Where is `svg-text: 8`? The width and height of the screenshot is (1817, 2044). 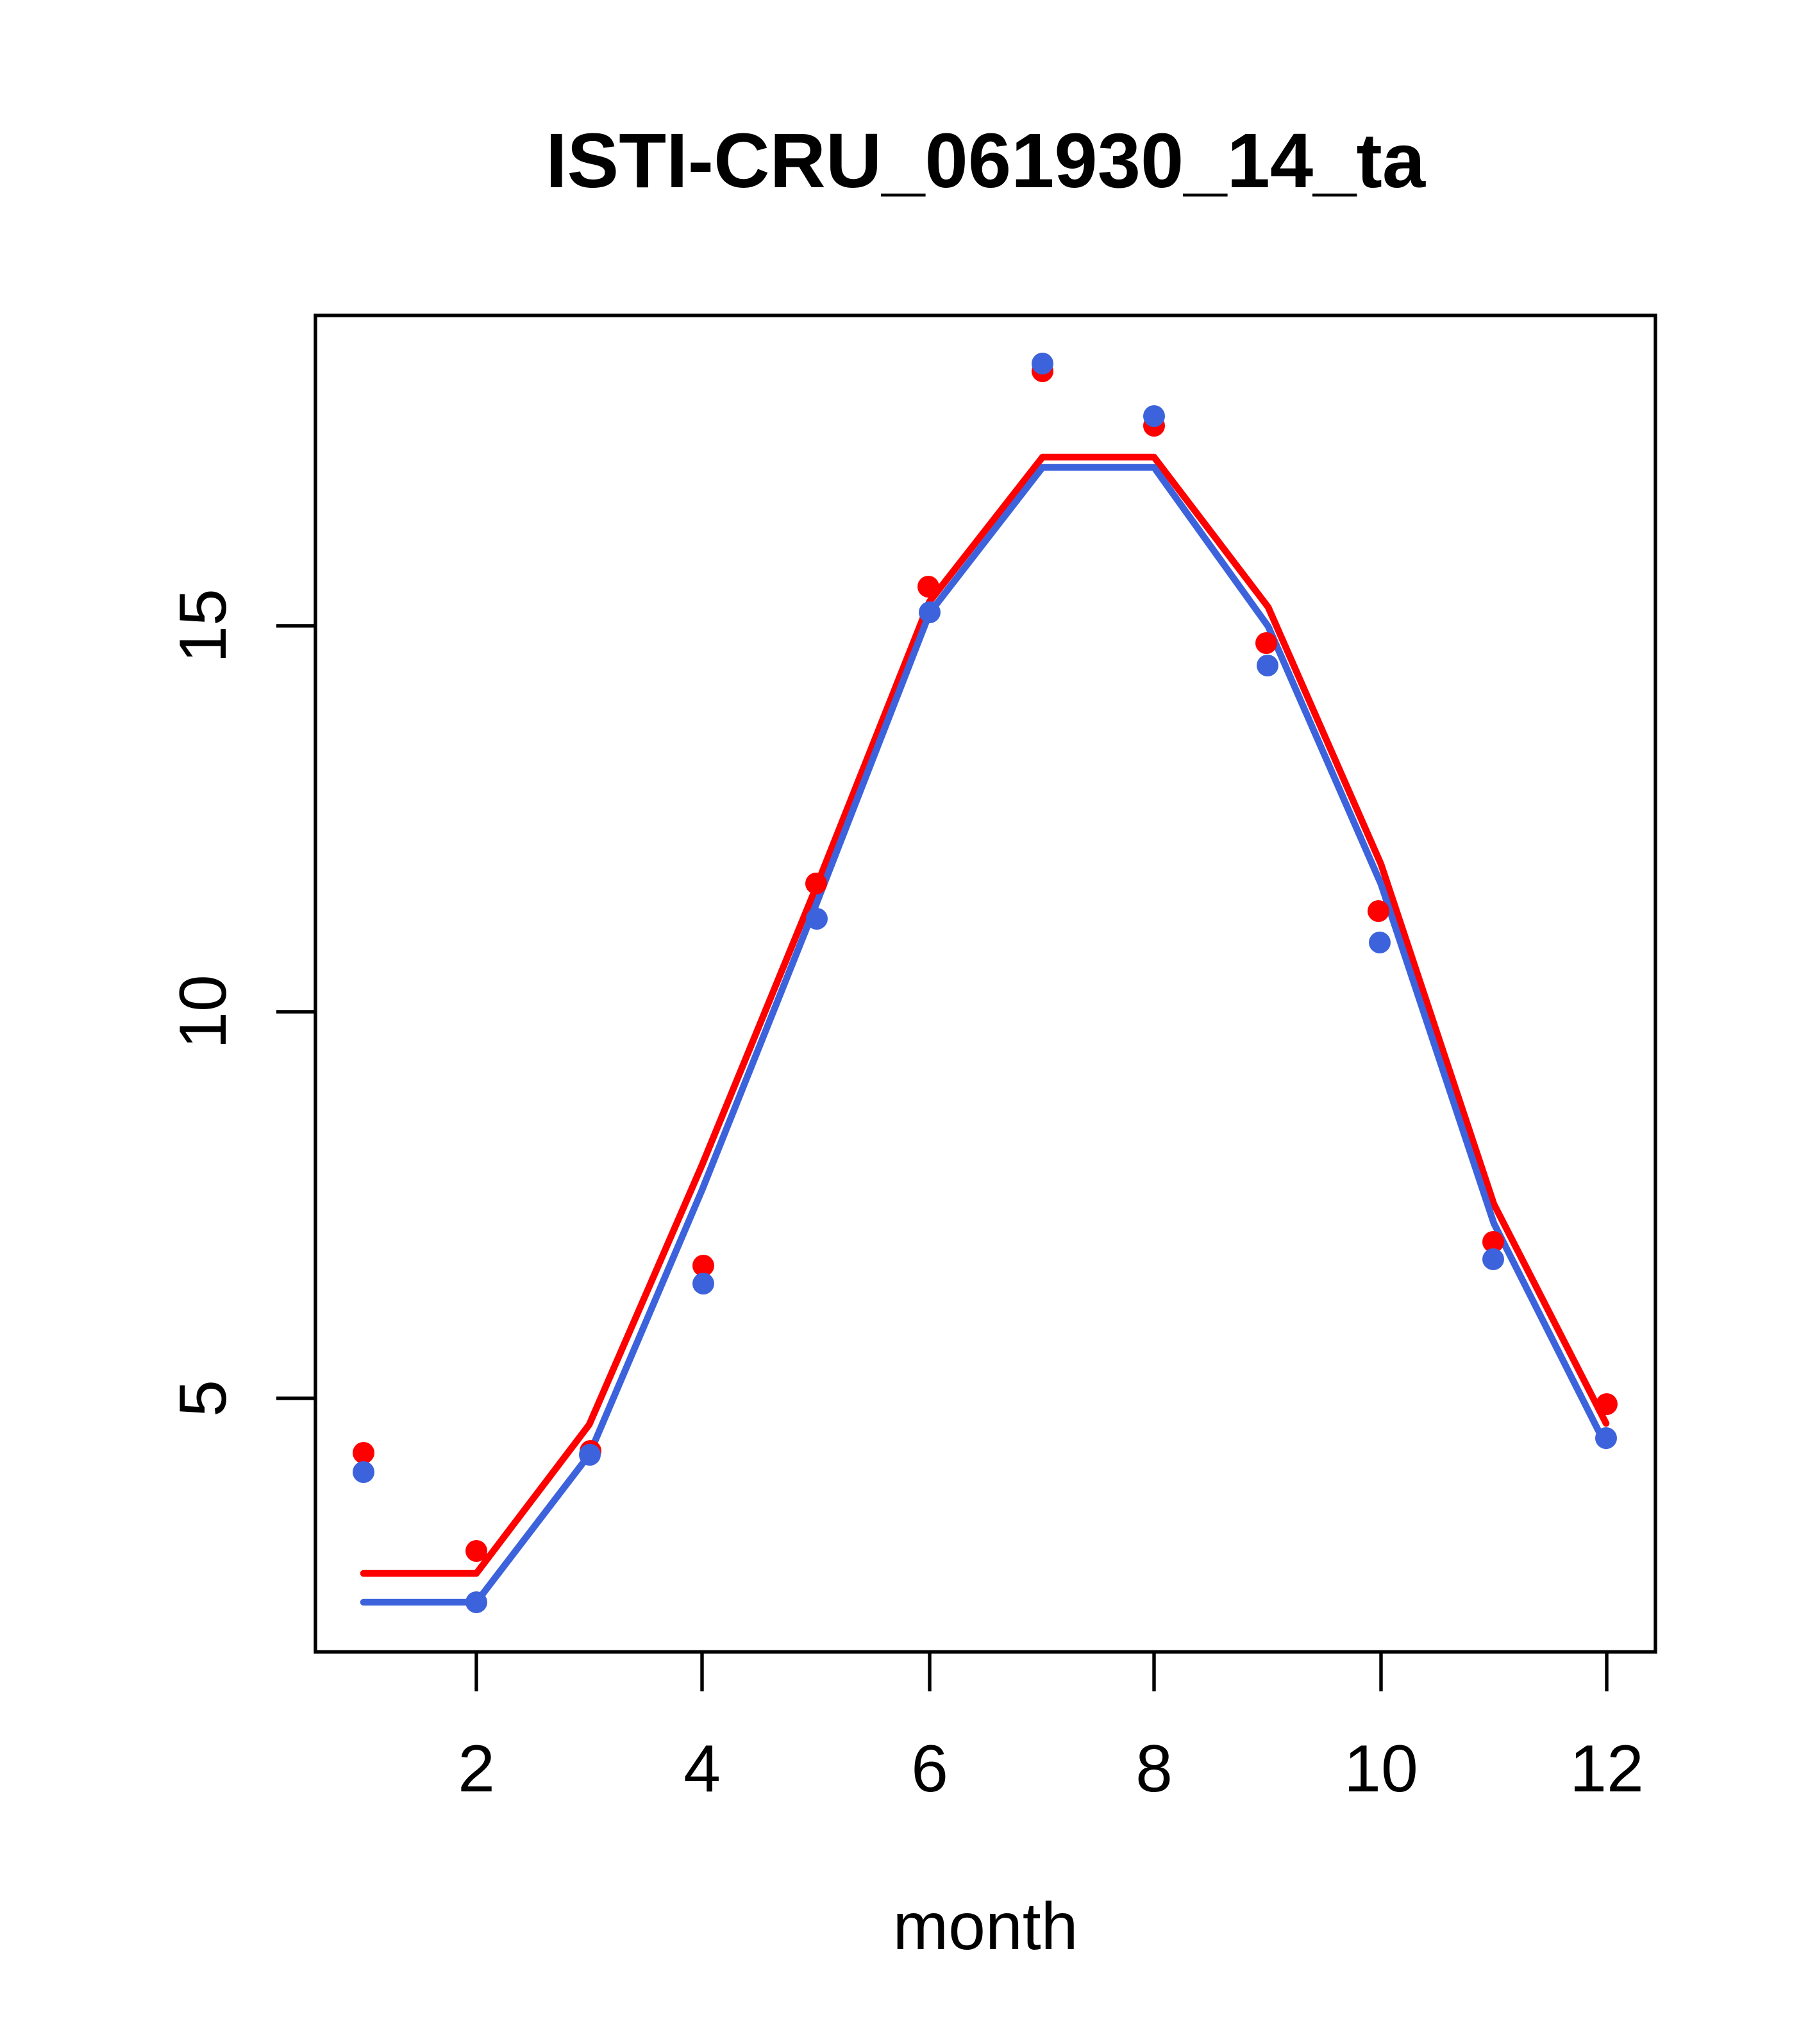
svg-text: 8 is located at coordinates (1154, 1769).